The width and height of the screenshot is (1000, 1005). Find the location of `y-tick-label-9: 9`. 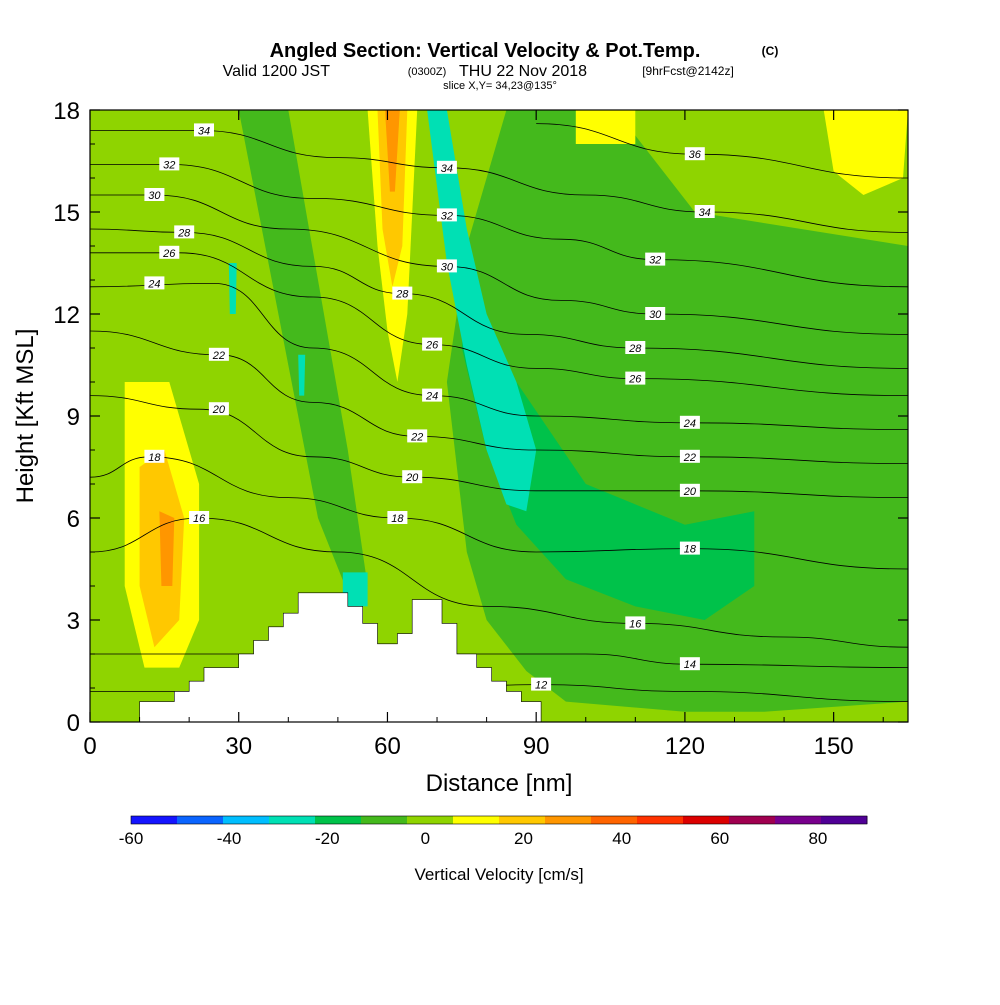

y-tick-label-9: 9 is located at coordinates (73, 417).